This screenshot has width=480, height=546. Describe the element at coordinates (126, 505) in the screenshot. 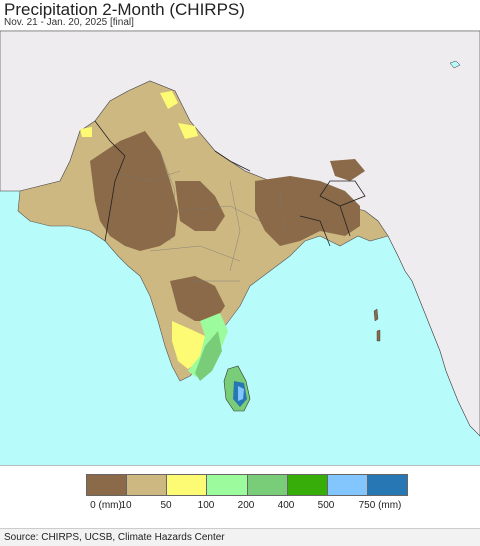

I see `legend-label-1: 10` at that location.